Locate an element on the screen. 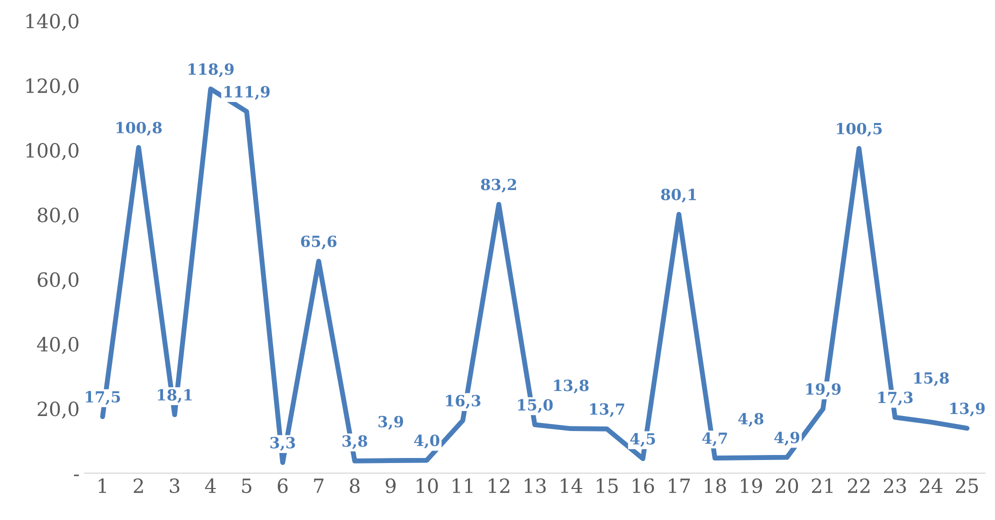 This screenshot has height=520, width=995. data-label: 13,8 is located at coordinates (571, 387).